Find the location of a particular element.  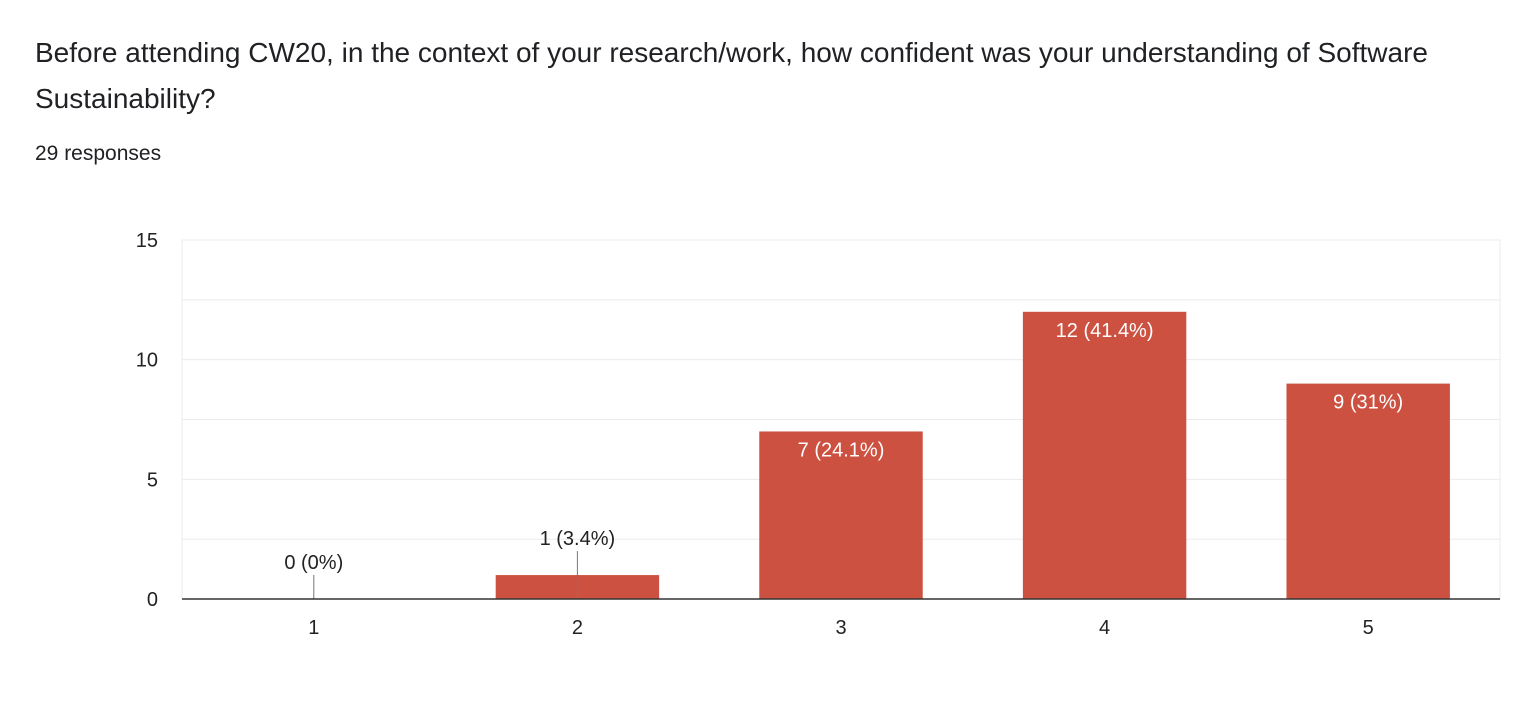

data-label: 0 (0%) is located at coordinates (313, 563).